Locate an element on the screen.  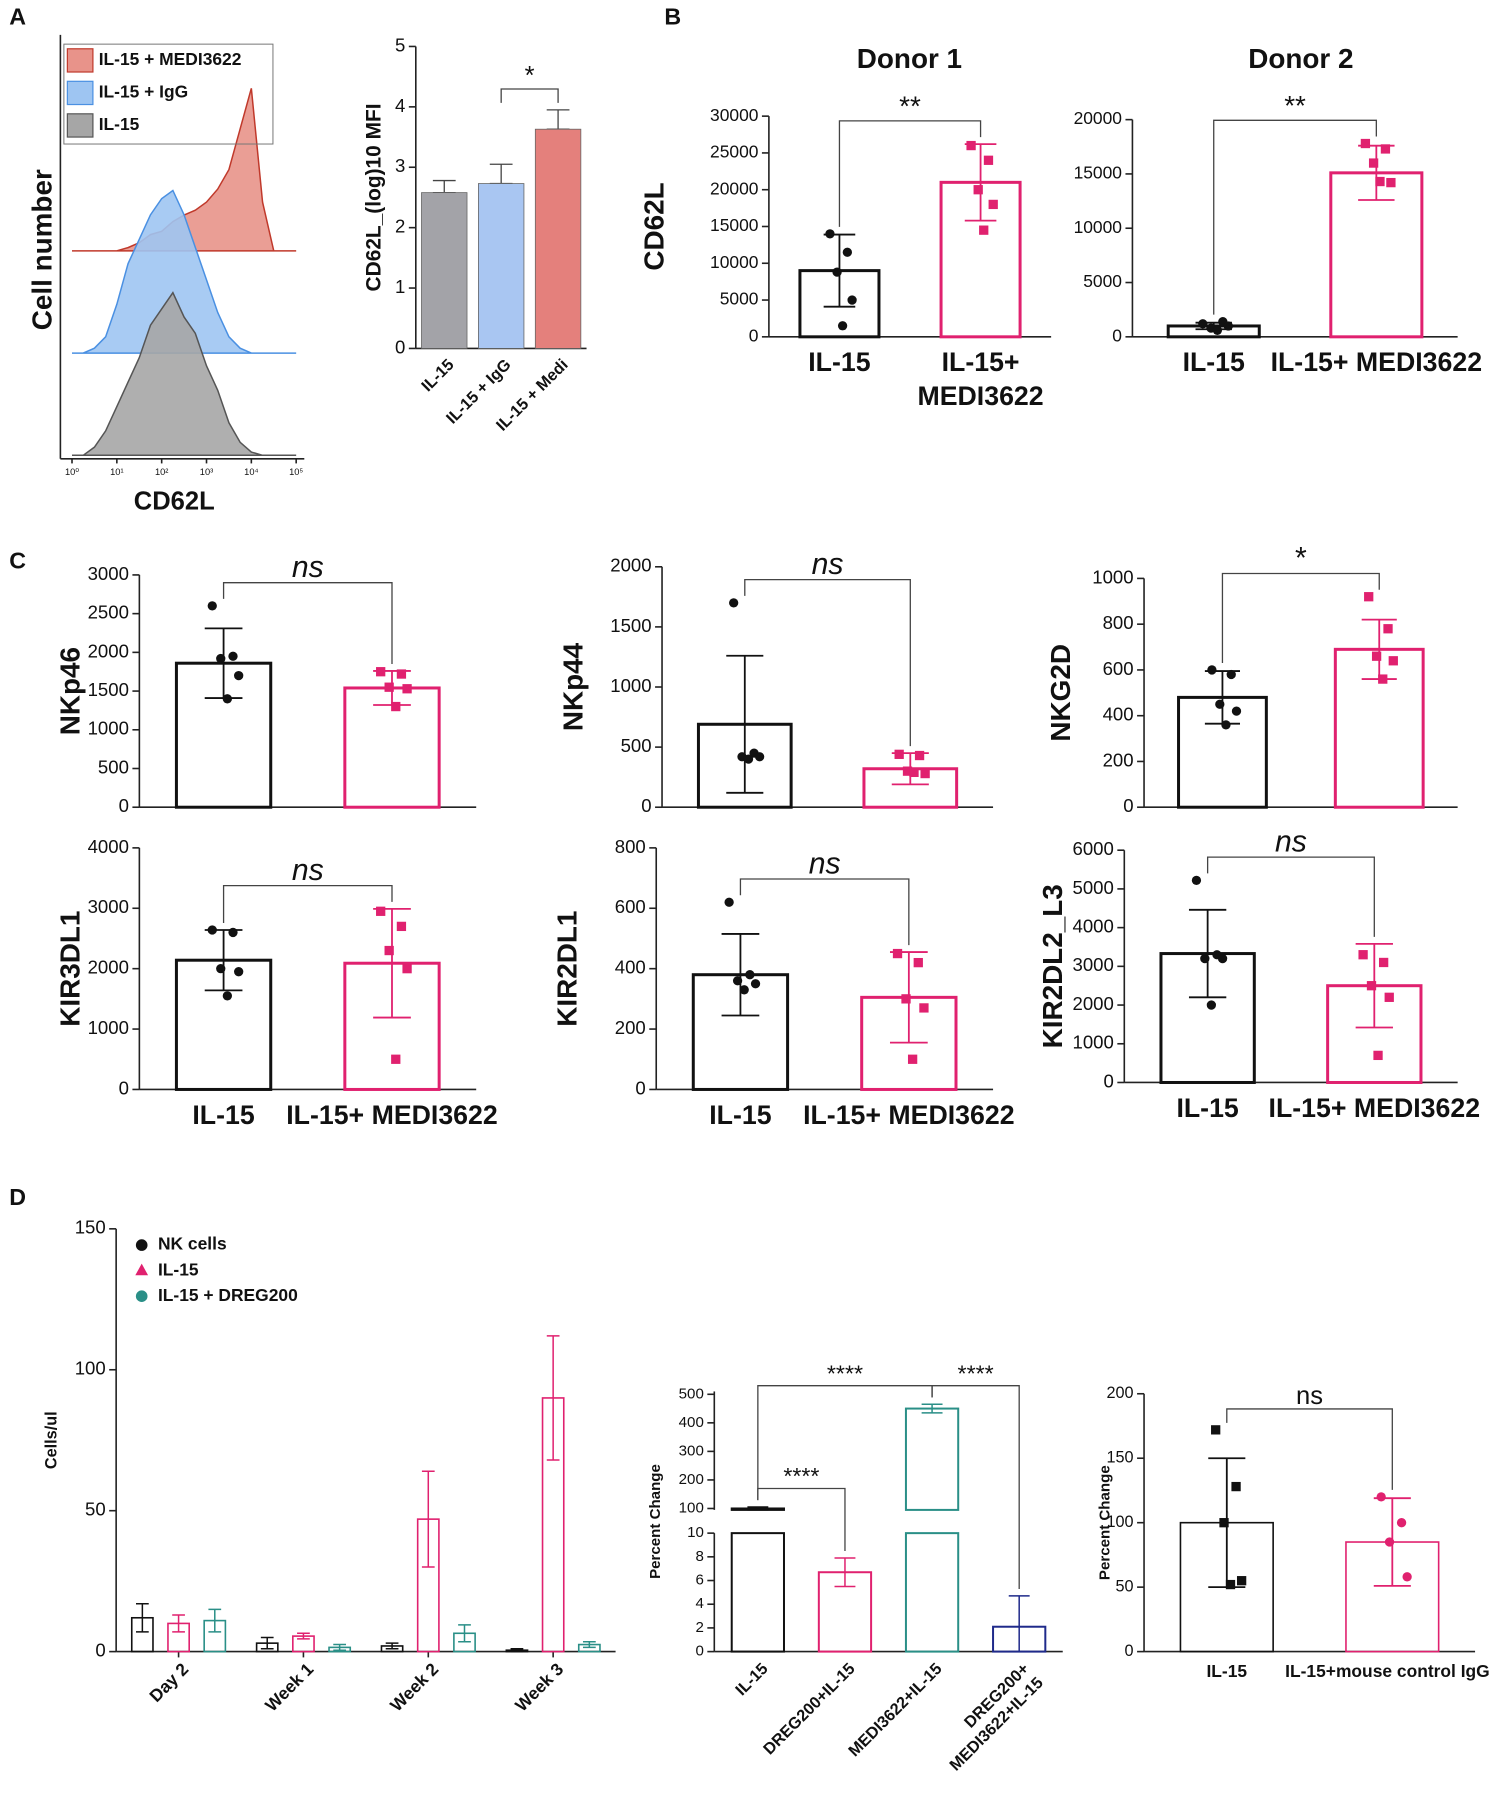
y-tick-label: 50 is located at coordinates (1125, 1586).